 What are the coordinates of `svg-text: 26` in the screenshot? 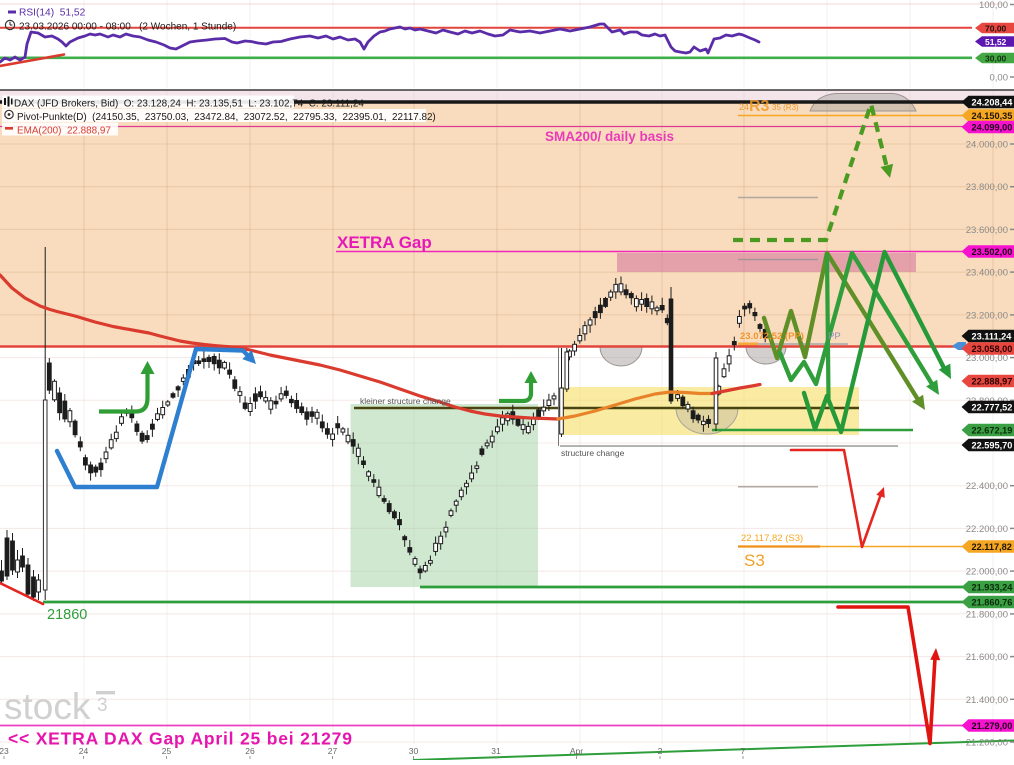 It's located at (250, 751).